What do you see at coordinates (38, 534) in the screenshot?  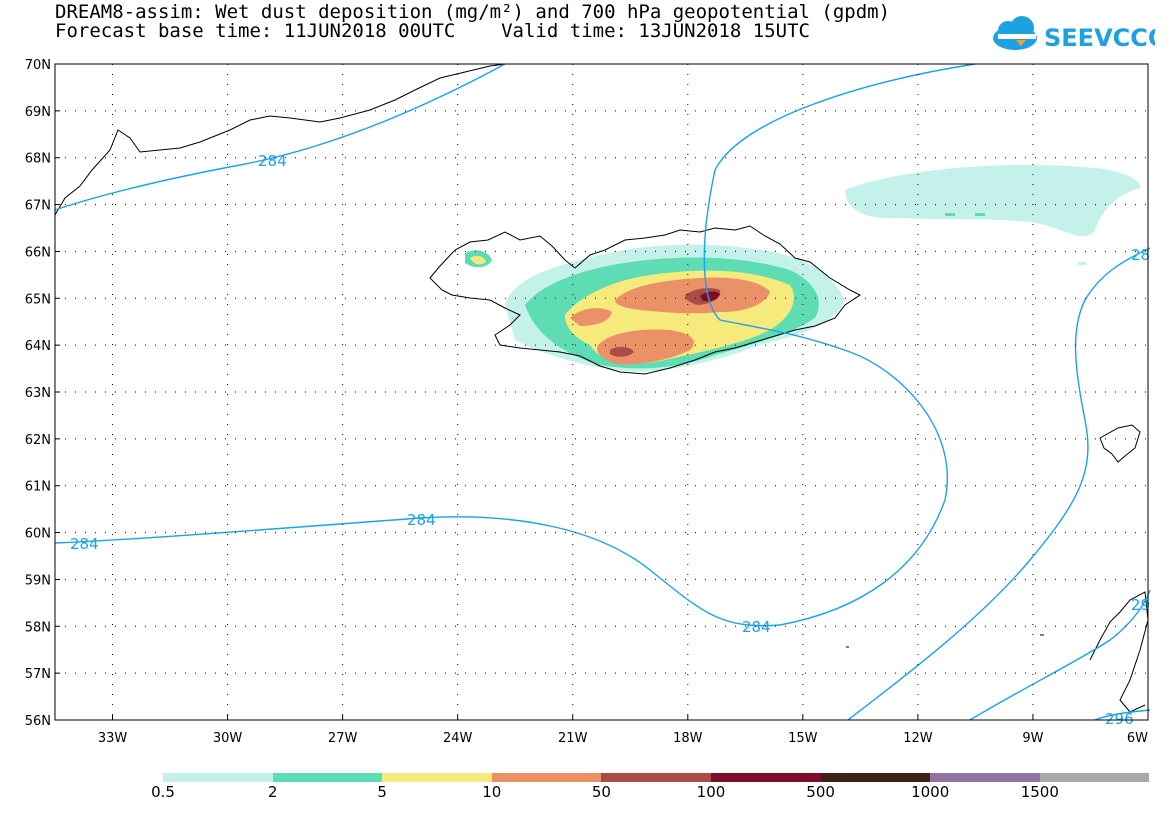 I see `lat-tick-label: 60N` at bounding box center [38, 534].